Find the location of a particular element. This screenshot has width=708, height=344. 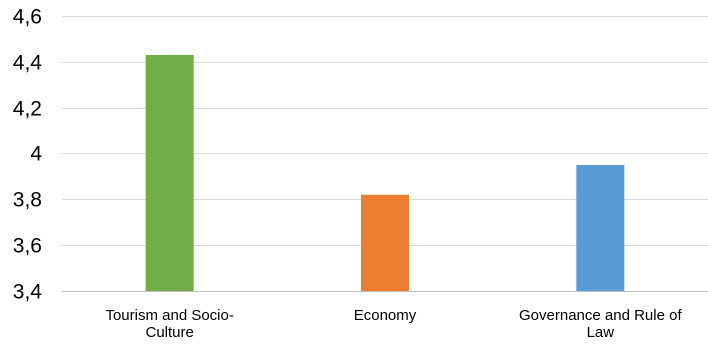

y-tick-label: 4,4 is located at coordinates (28, 63).